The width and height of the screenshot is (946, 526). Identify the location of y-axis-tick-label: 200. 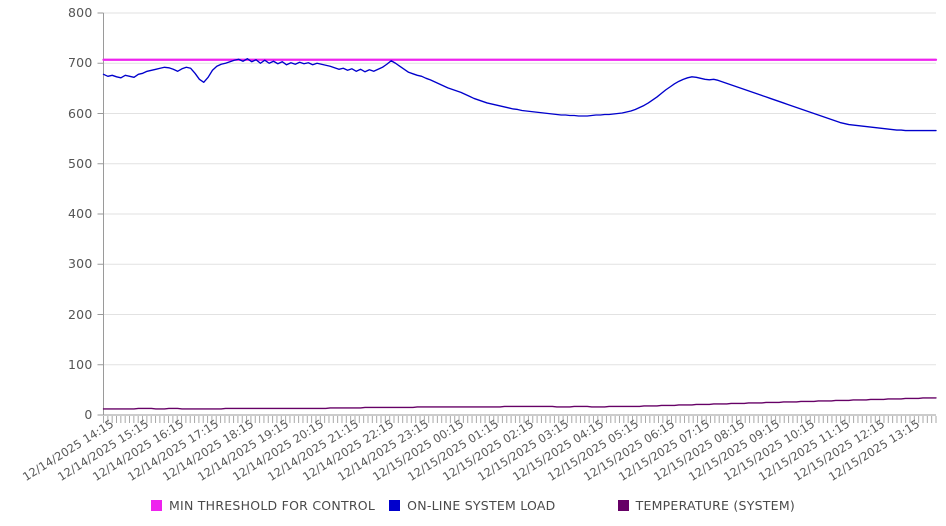
(80, 314).